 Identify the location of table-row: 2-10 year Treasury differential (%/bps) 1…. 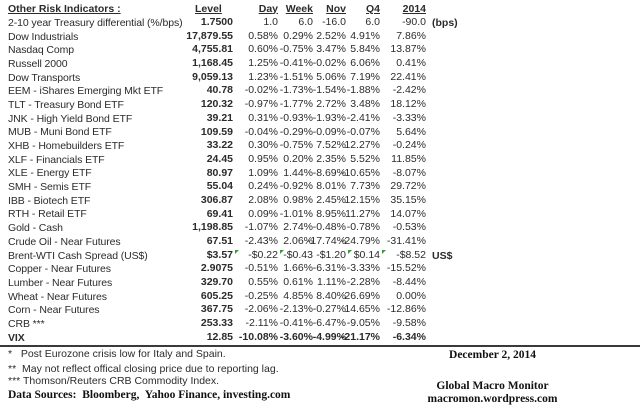
(320, 23).